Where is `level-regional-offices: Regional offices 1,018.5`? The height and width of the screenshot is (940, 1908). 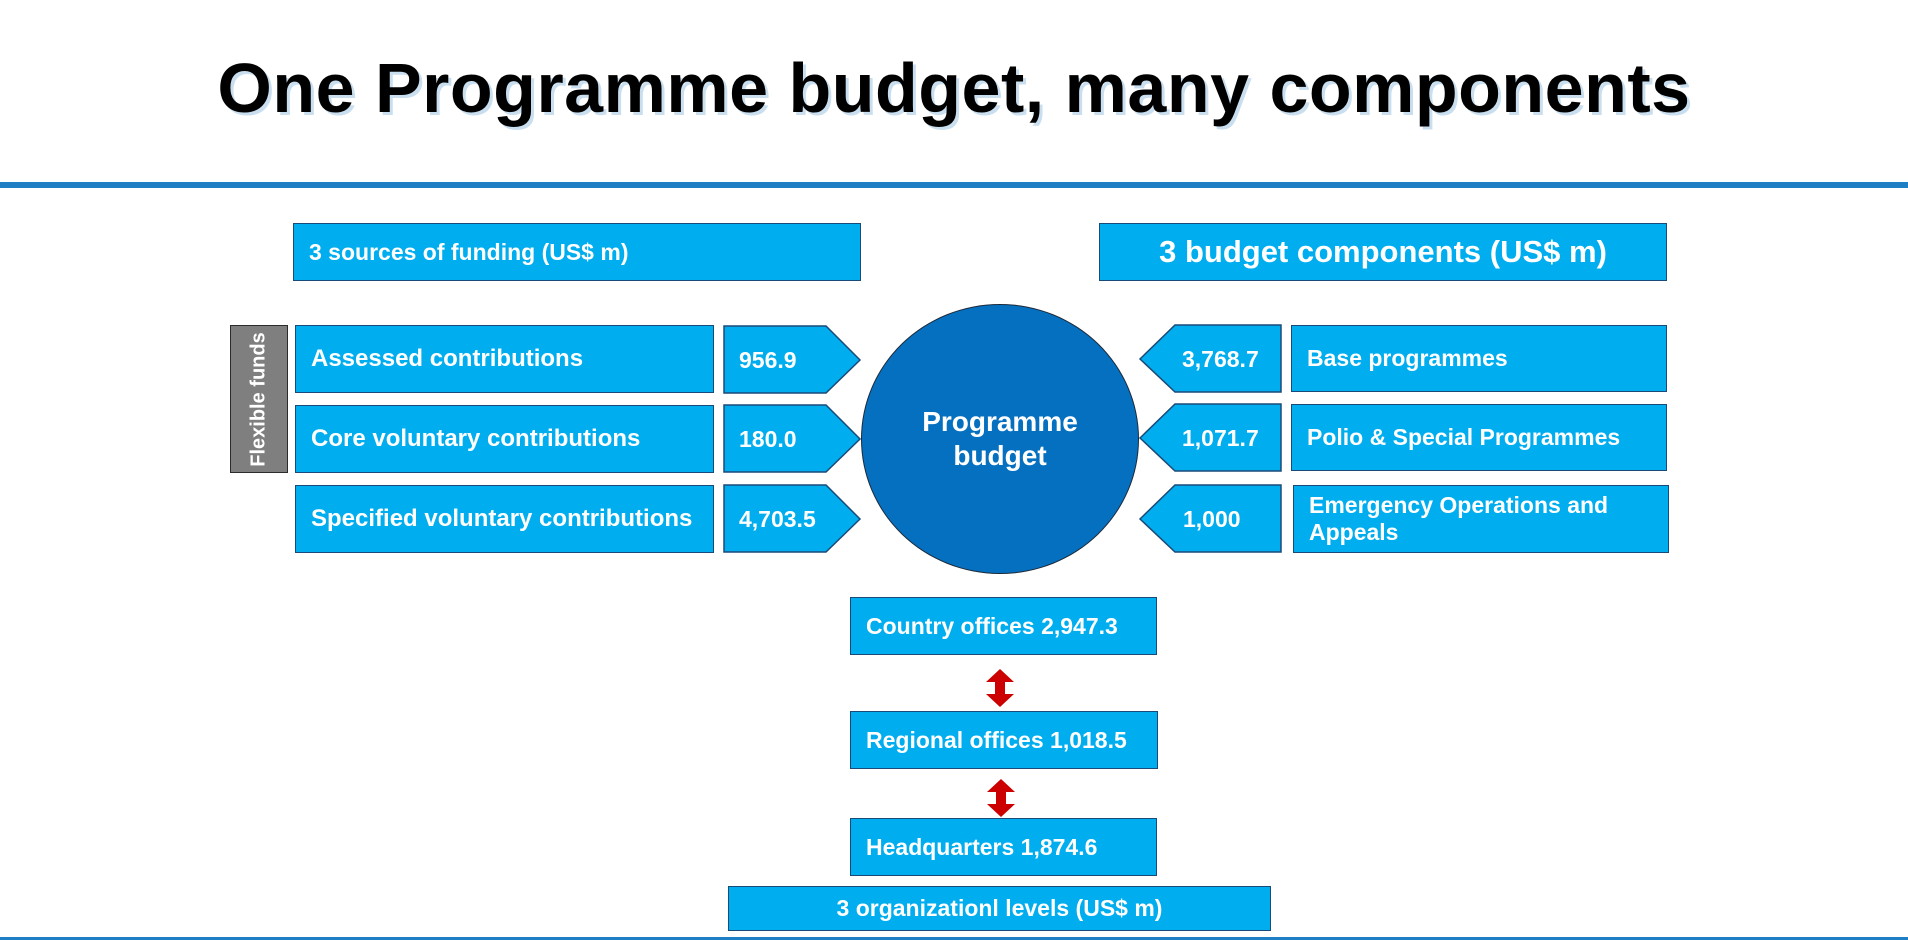 level-regional-offices: Regional offices 1,018.5 is located at coordinates (1004, 740).